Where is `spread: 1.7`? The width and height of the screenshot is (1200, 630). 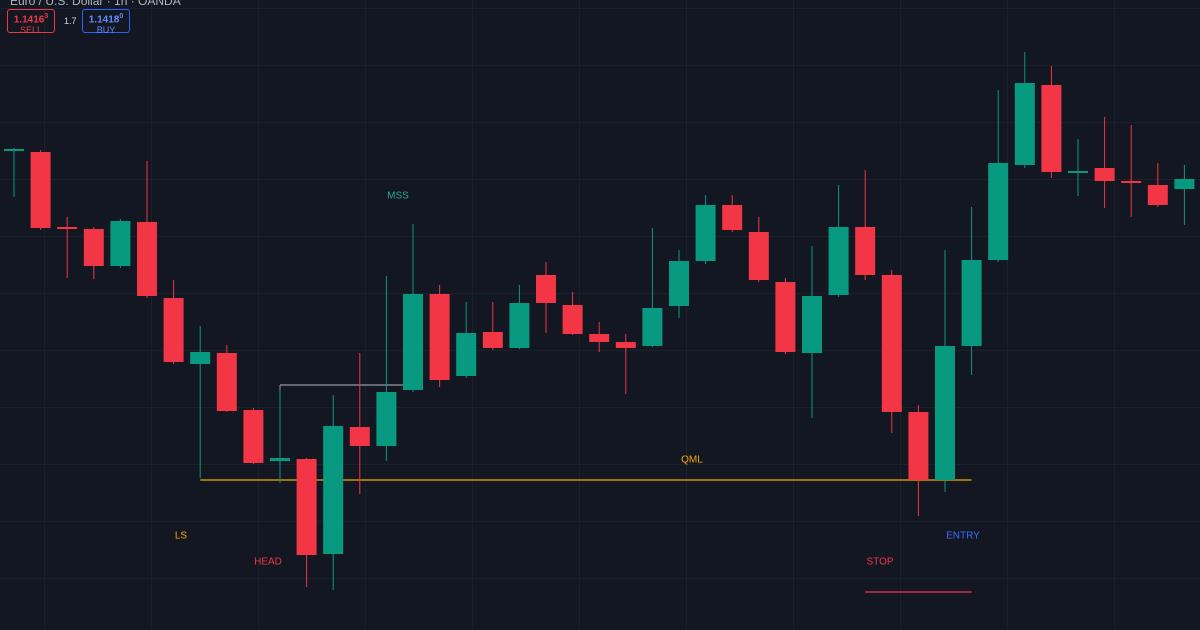 spread: 1.7 is located at coordinates (70, 21).